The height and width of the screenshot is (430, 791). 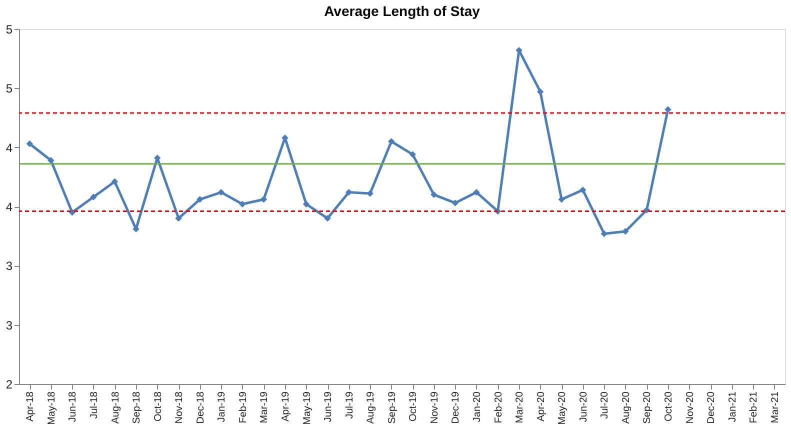 I want to click on x-tick-label: Mar-20, so click(x=520, y=407).